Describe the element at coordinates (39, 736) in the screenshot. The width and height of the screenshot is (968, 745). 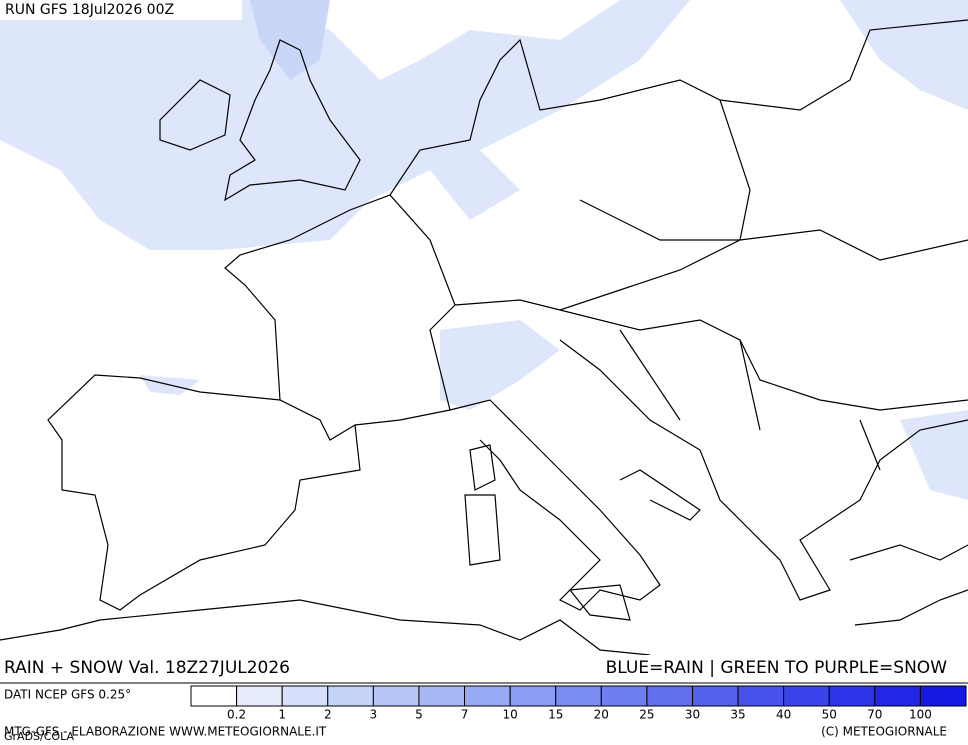
I see `software-label: GrADS/COLA` at that location.